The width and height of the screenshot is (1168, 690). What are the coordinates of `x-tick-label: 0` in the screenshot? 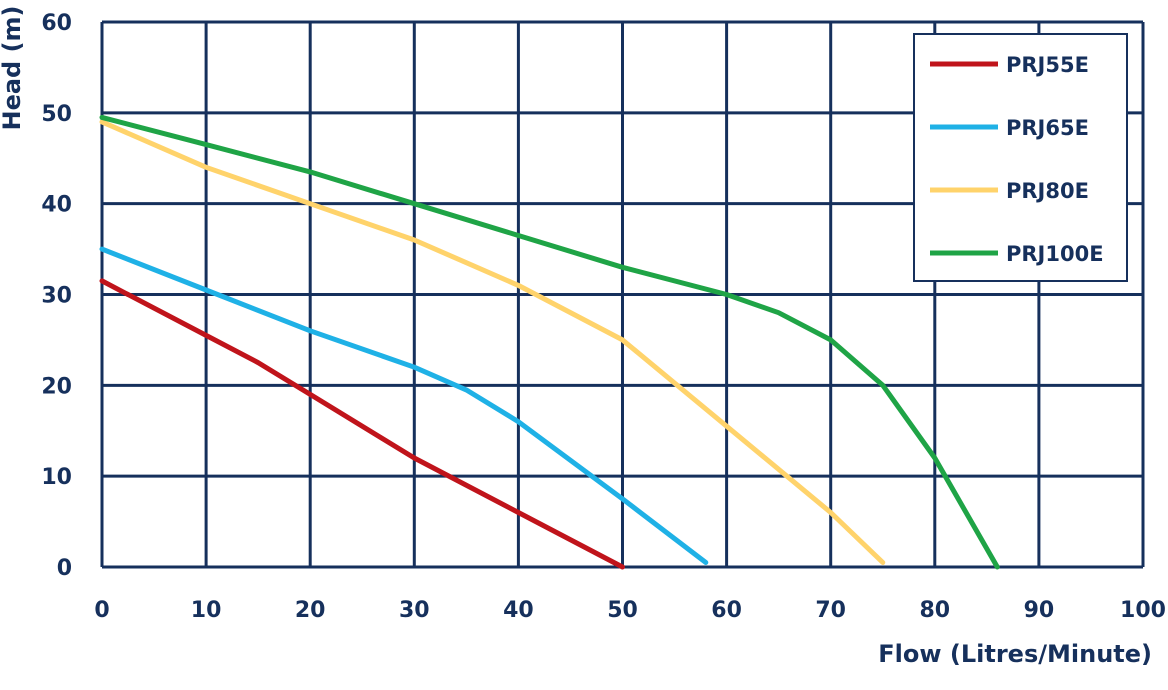 It's located at (101, 610).